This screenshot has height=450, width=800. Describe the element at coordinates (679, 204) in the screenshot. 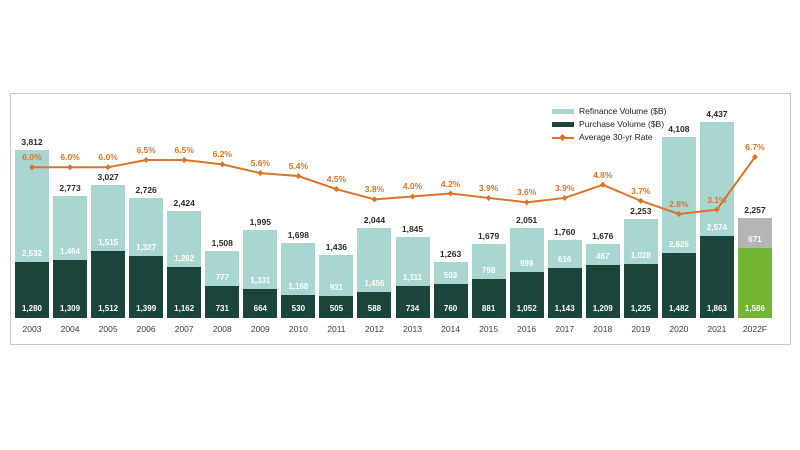

I see `rate-label: 2.8%` at that location.